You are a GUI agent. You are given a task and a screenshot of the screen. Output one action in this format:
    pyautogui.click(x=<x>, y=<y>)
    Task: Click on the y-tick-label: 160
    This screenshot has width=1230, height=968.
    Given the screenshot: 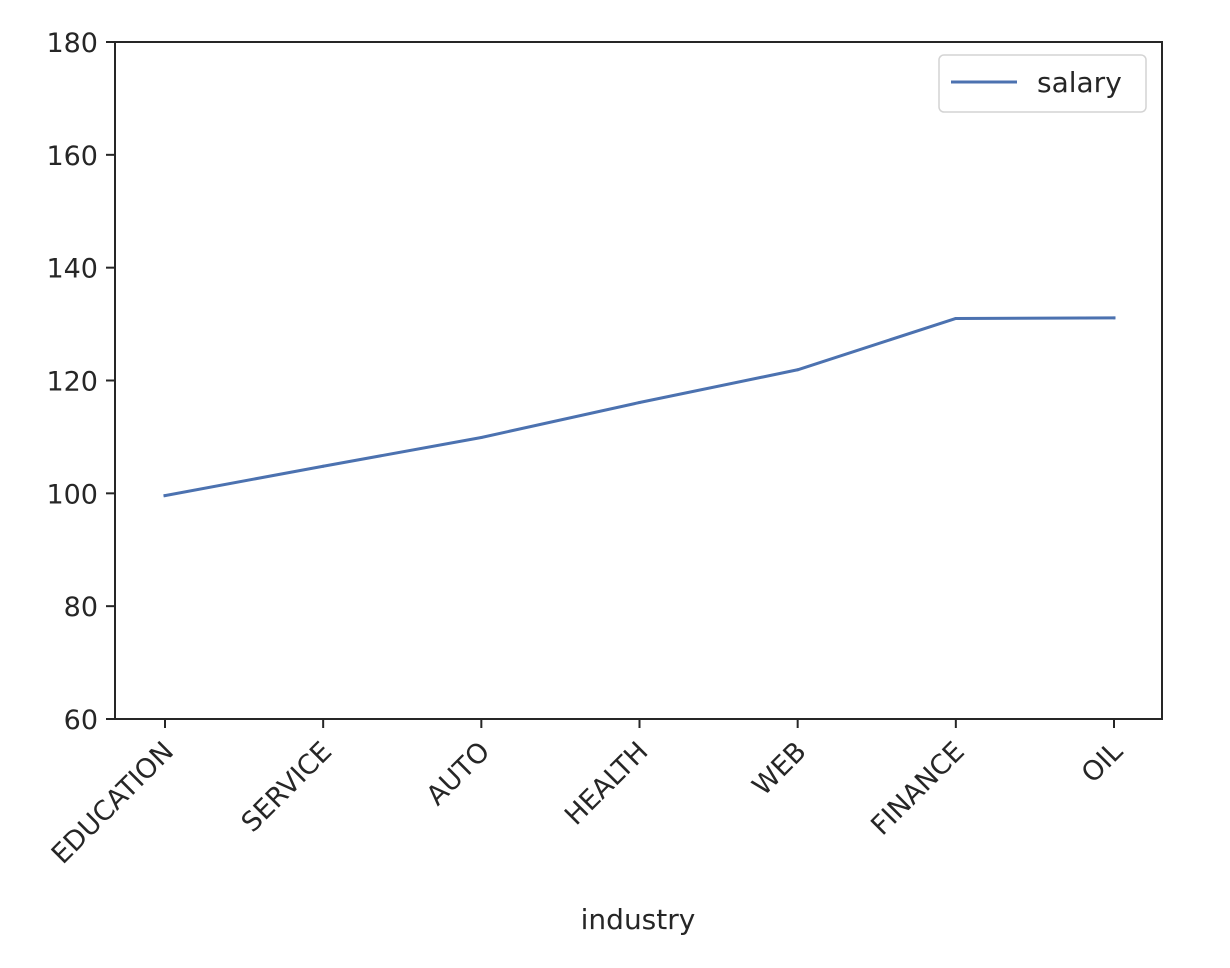 What is the action you would take?
    pyautogui.click(x=72, y=156)
    